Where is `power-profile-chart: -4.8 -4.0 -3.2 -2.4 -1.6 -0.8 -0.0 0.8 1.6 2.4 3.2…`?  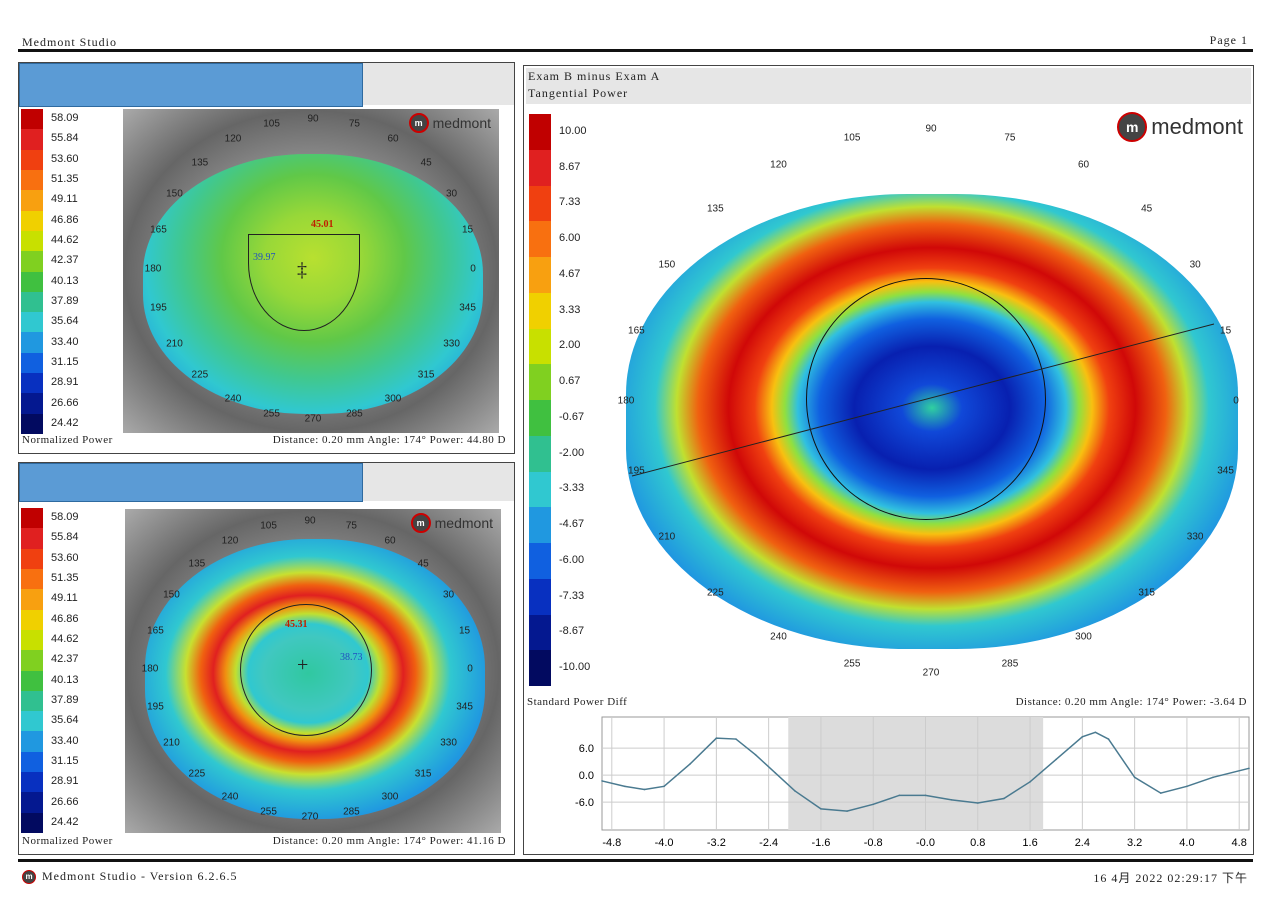 power-profile-chart: -4.8 -4.0 -3.2 -2.4 -1.6 -0.8 -0.0 0.8 1.6 2.4 3.2… is located at coordinates (888, 783).